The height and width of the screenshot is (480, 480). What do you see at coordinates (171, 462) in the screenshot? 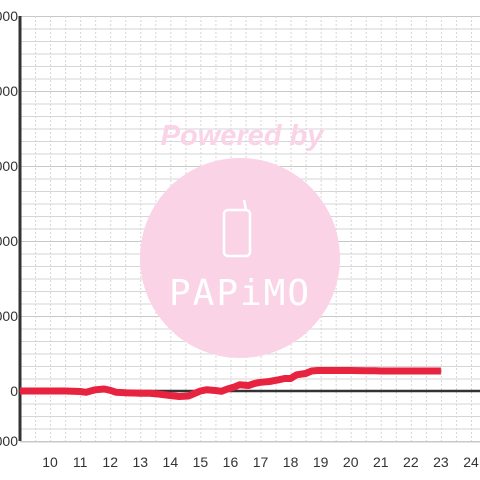
I see `x-tick-label: 14` at bounding box center [171, 462].